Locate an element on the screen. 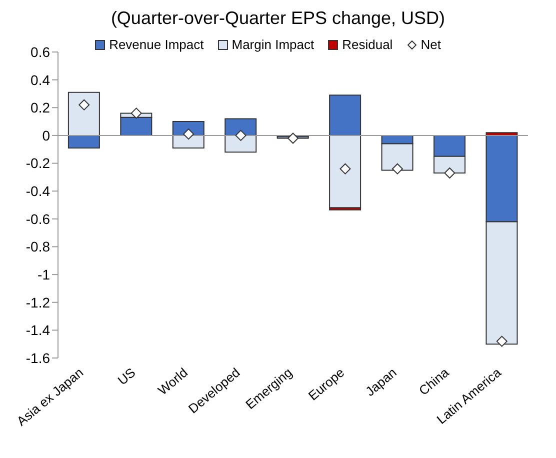 This screenshot has width=556, height=458. y-tick-label: -1.6 is located at coordinates (38, 358).